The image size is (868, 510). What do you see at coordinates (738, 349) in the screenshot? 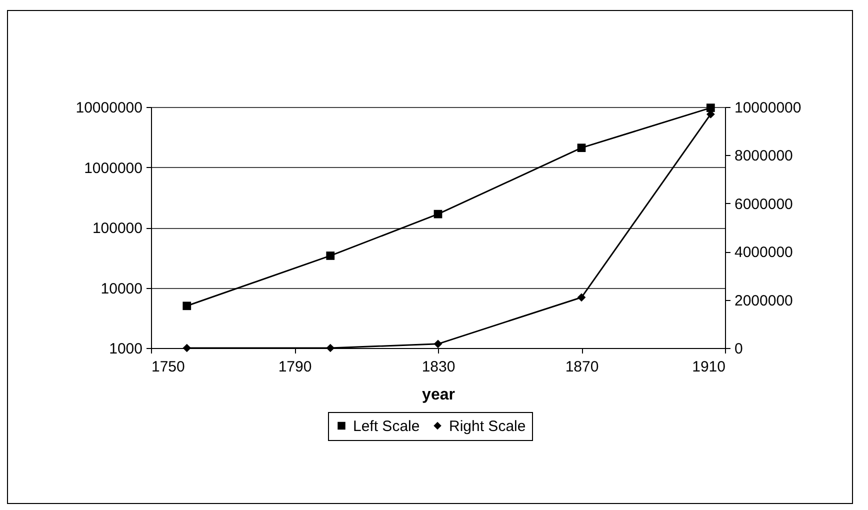
I see `y2-tick-label: 0` at bounding box center [738, 349].